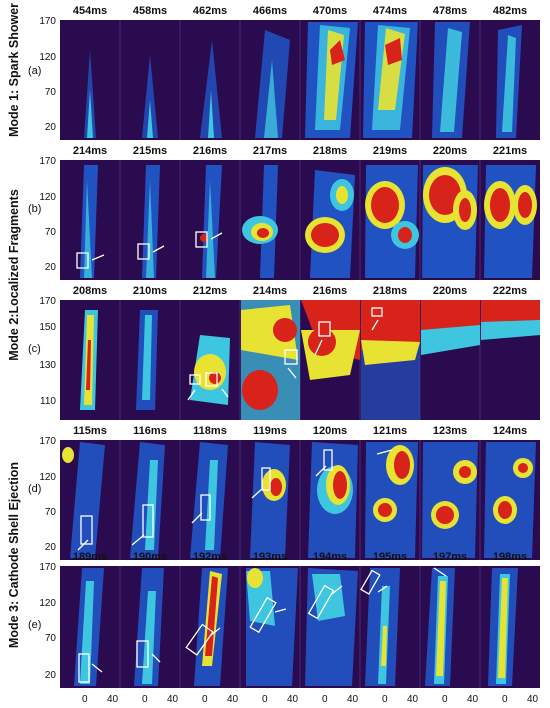  What do you see at coordinates (150, 431) in the screenshot?
I see `frame-time: 116ms` at bounding box center [150, 431].